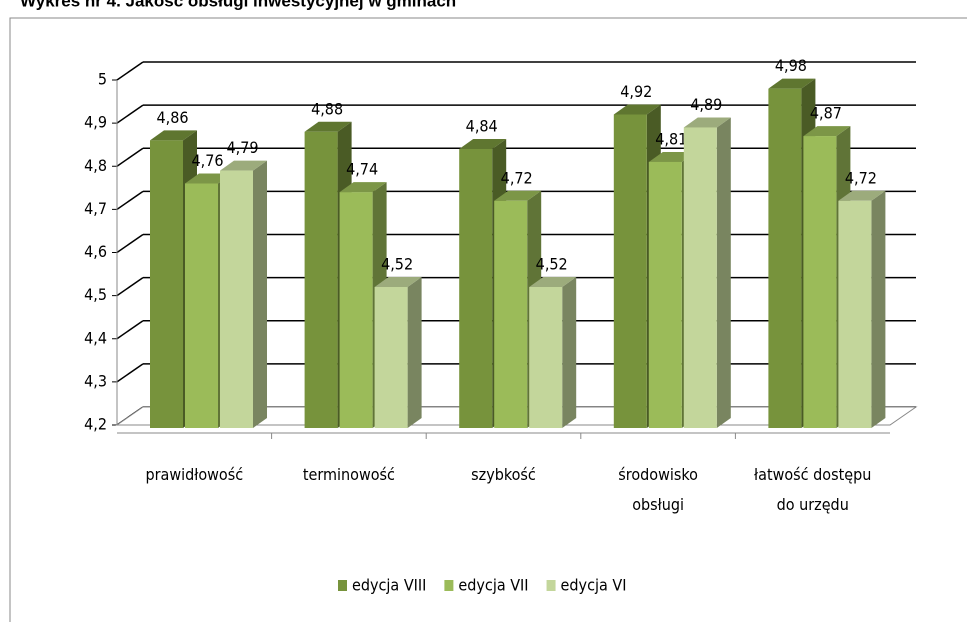  Describe the element at coordinates (389, 585) in the screenshot. I see `legend-label: edycja VIII` at that location.